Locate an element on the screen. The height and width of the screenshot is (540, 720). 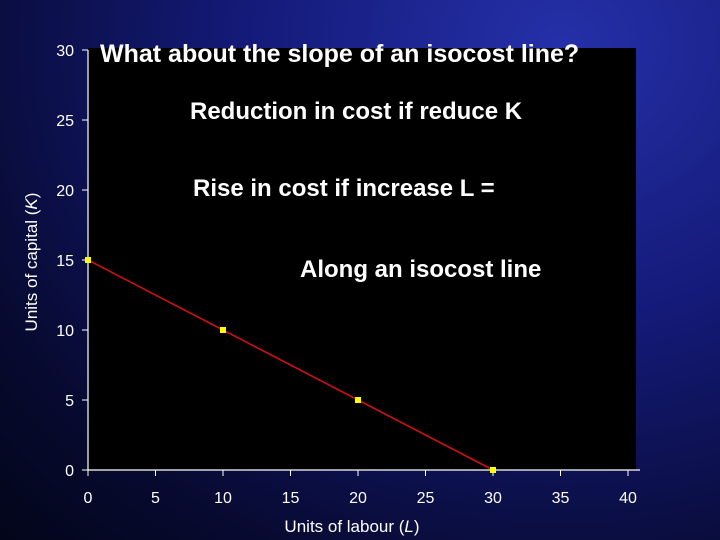
y-tick-label: 5 is located at coordinates (69, 401).